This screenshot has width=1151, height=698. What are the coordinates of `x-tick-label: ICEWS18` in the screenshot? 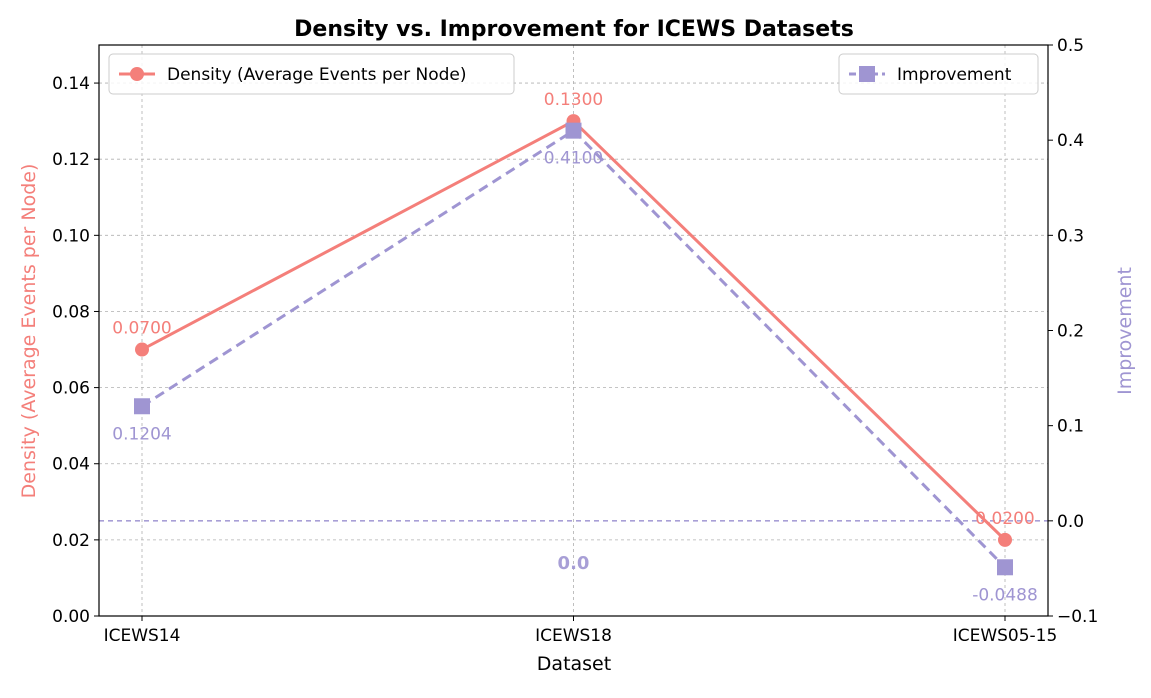 It's located at (573, 636).